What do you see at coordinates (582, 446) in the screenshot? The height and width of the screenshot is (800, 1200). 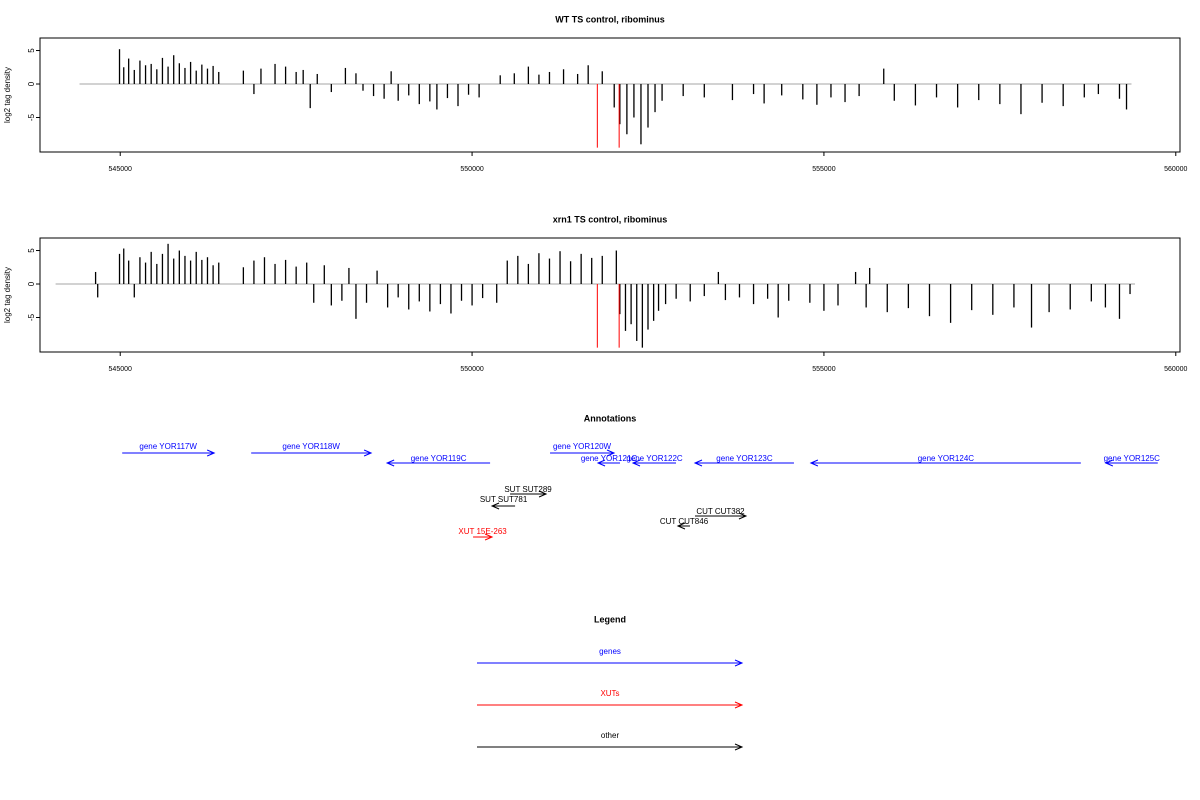 I see `feature-label: gene YOR120W` at bounding box center [582, 446].